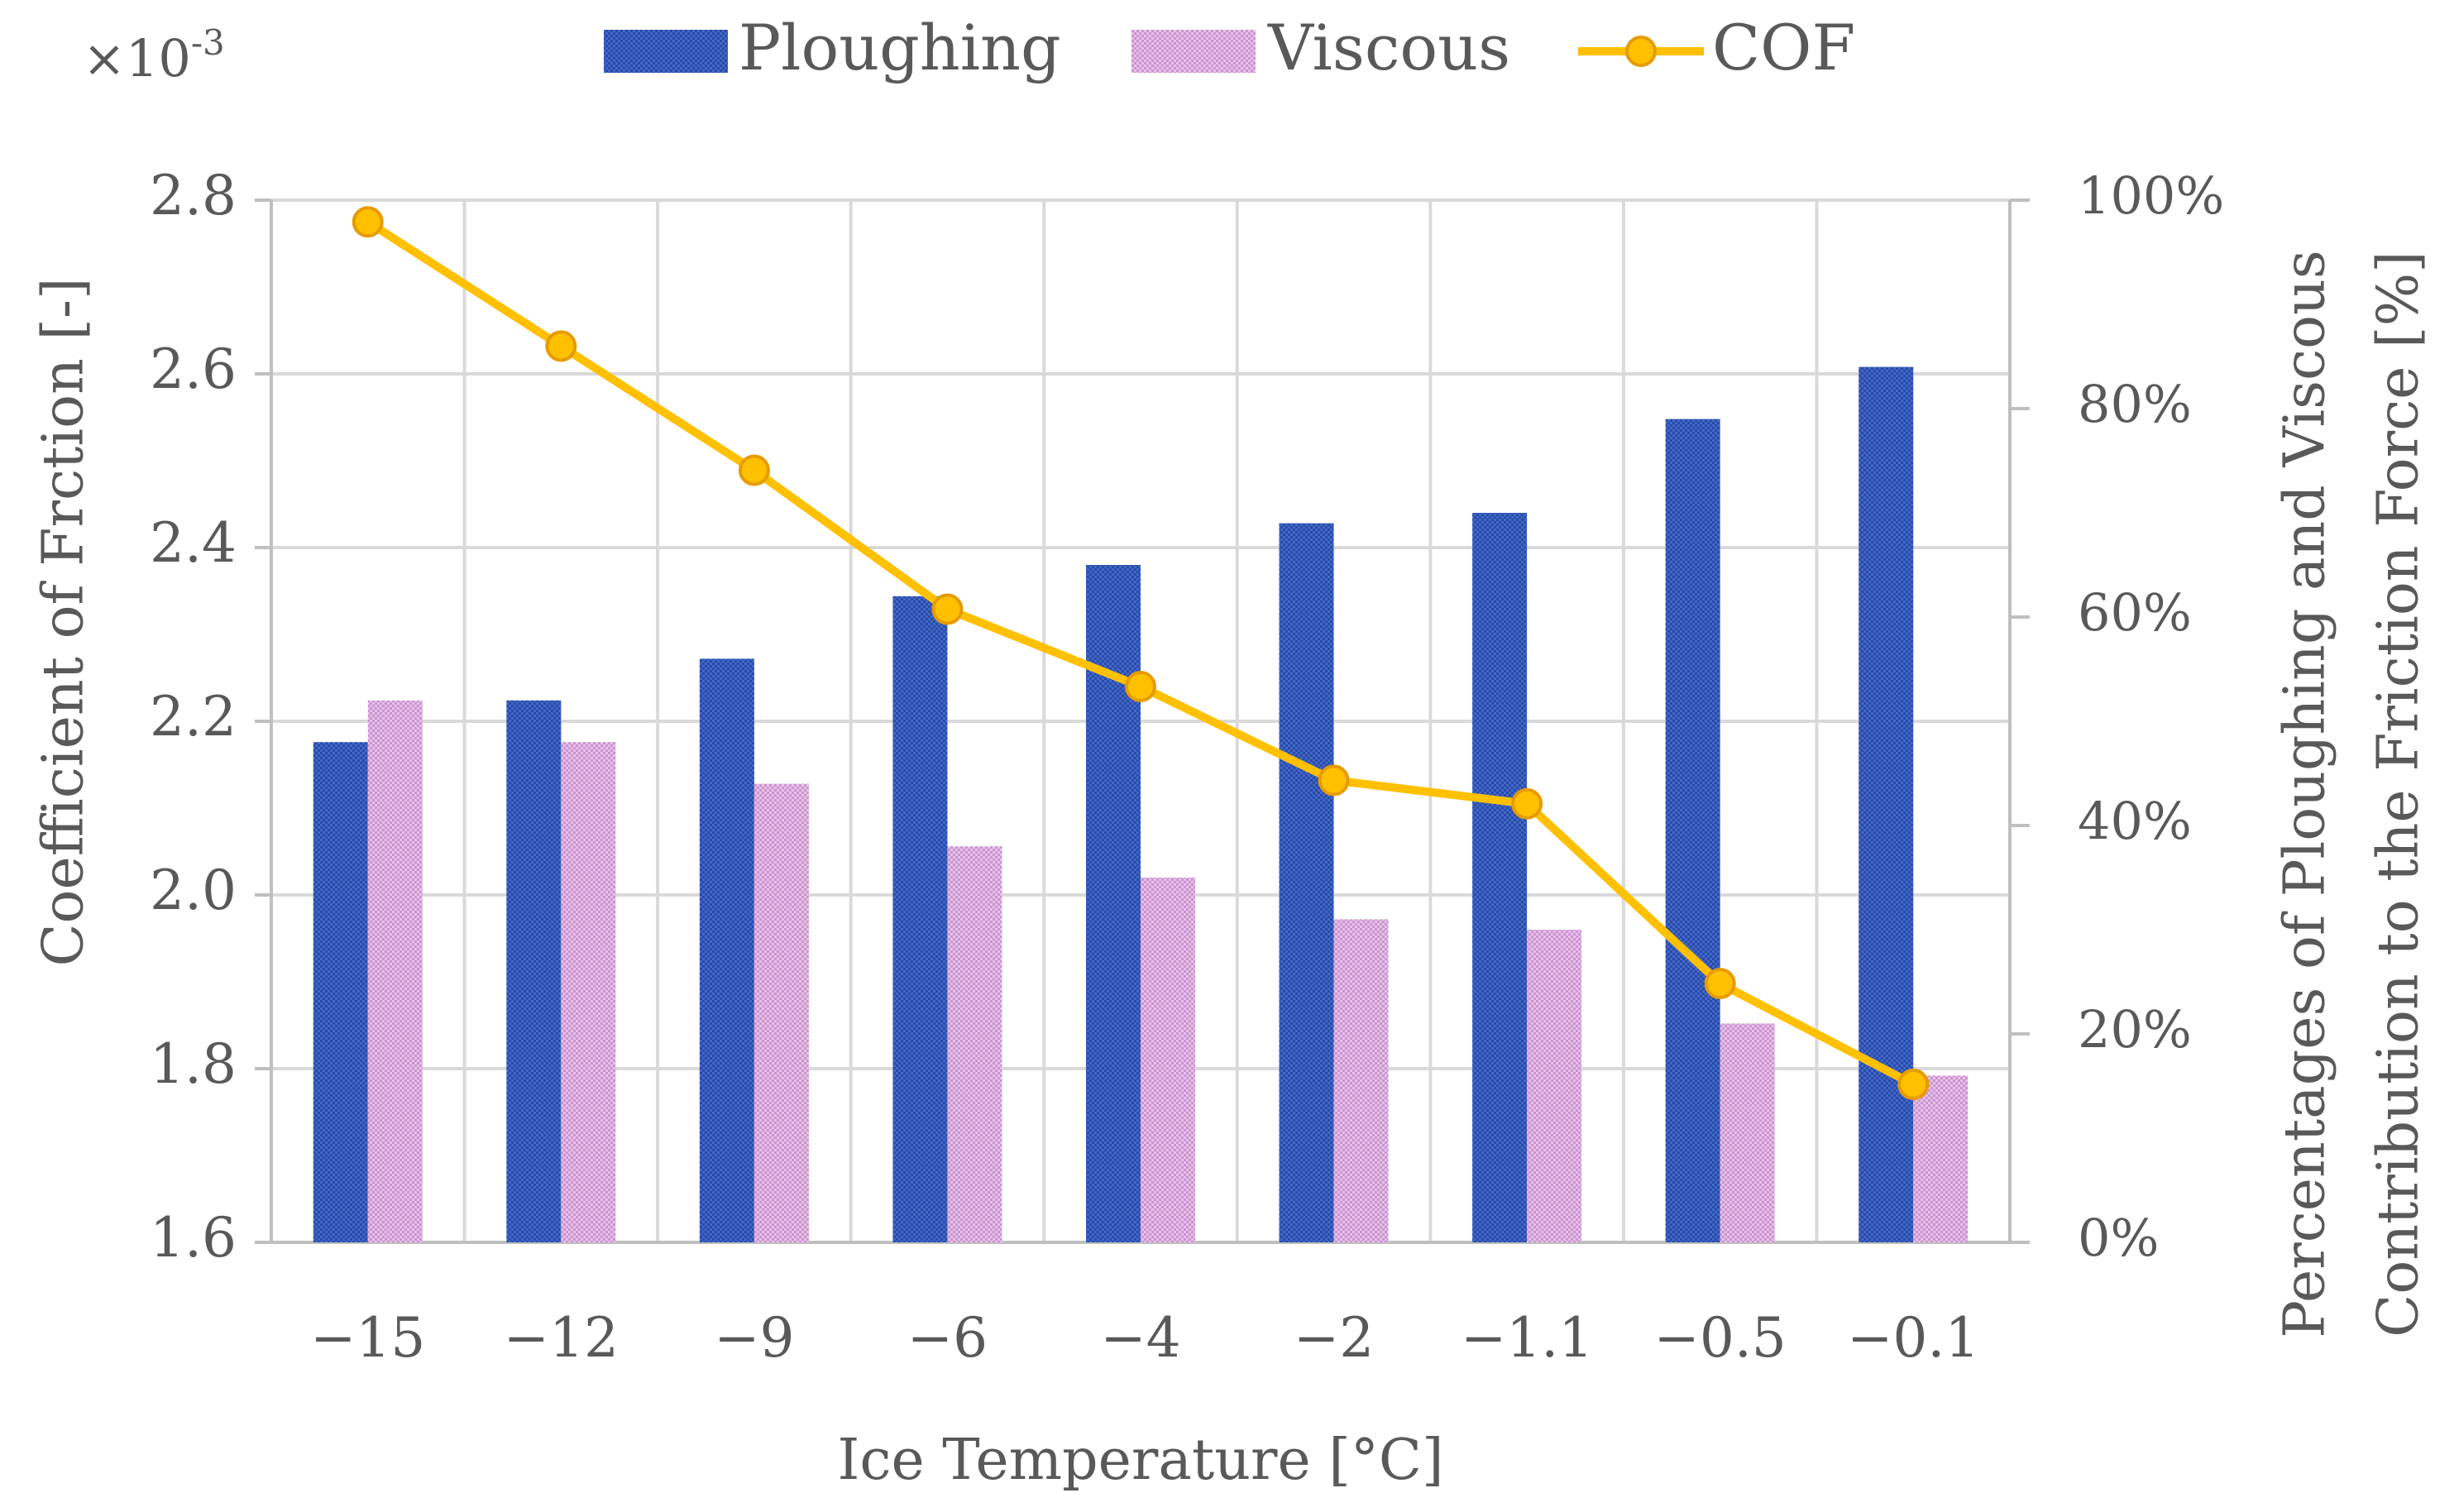 This screenshot has height=1512, width=2459. I want to click on legend-swatch-cof-marker, so click(1641, 51).